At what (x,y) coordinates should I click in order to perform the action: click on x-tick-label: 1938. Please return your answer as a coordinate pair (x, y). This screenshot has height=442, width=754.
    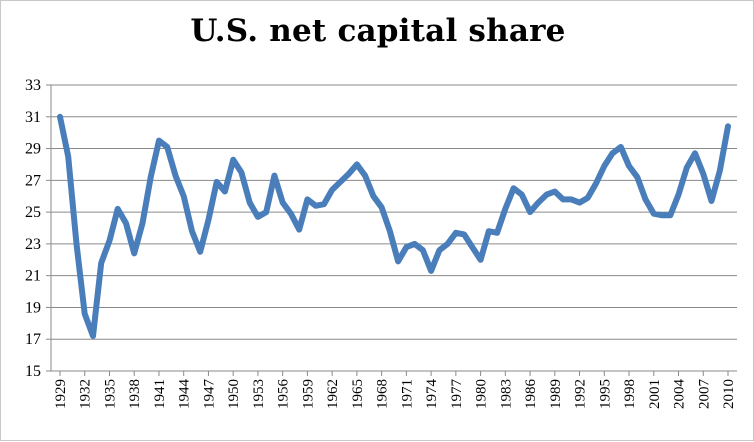
    Looking at the image, I should click on (135, 394).